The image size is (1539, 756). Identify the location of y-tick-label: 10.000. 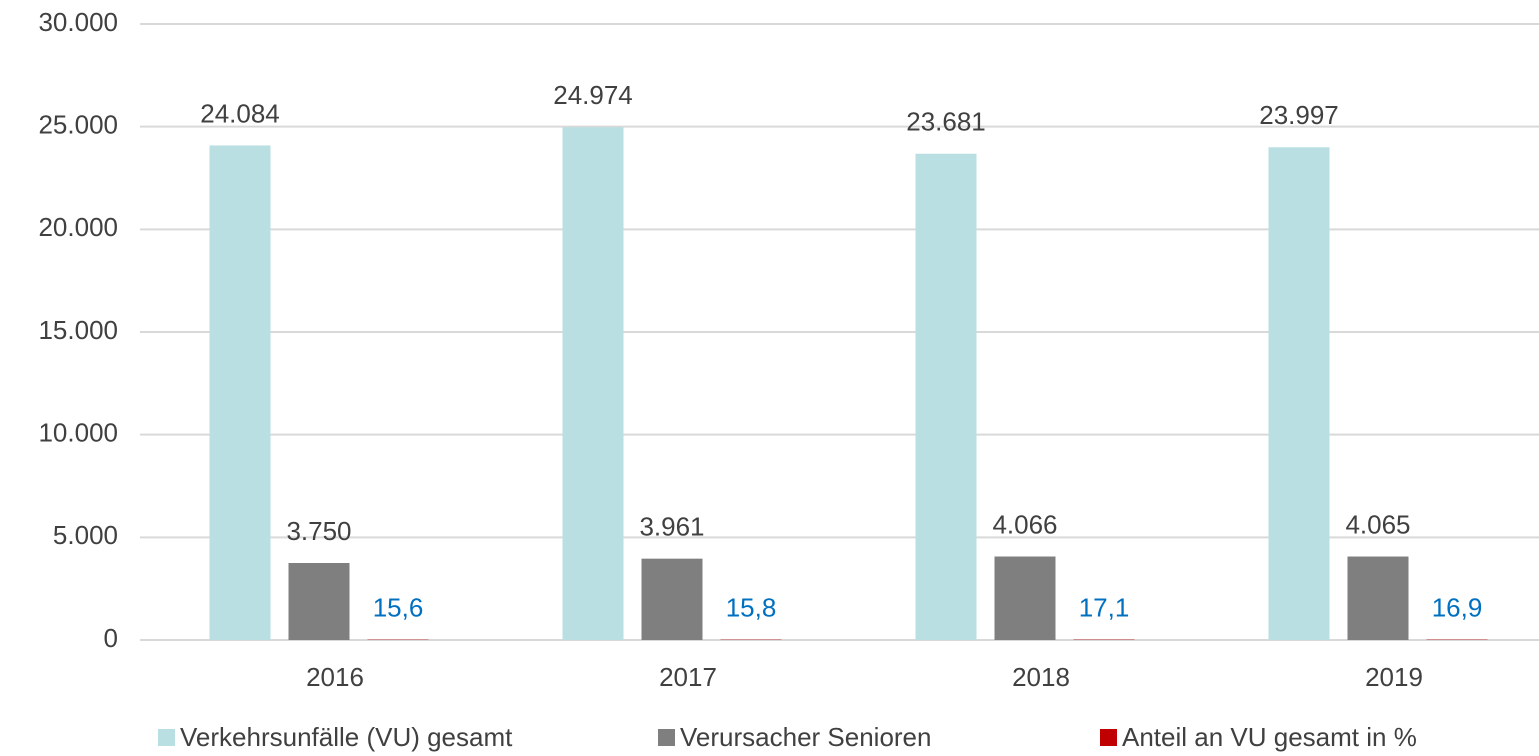
(78, 433).